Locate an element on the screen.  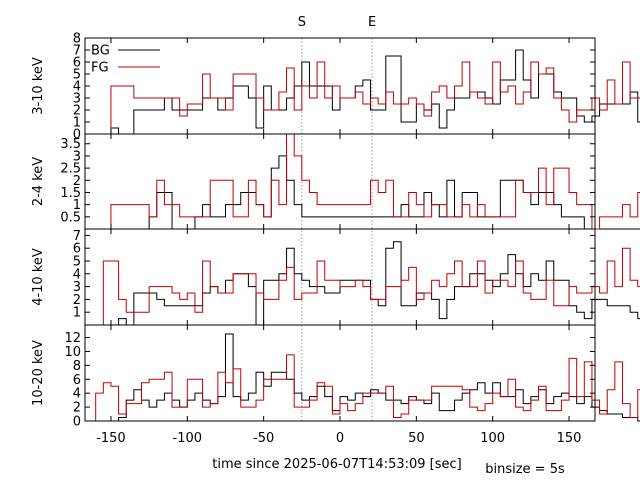
x-tick-label: -150 is located at coordinates (111, 438).